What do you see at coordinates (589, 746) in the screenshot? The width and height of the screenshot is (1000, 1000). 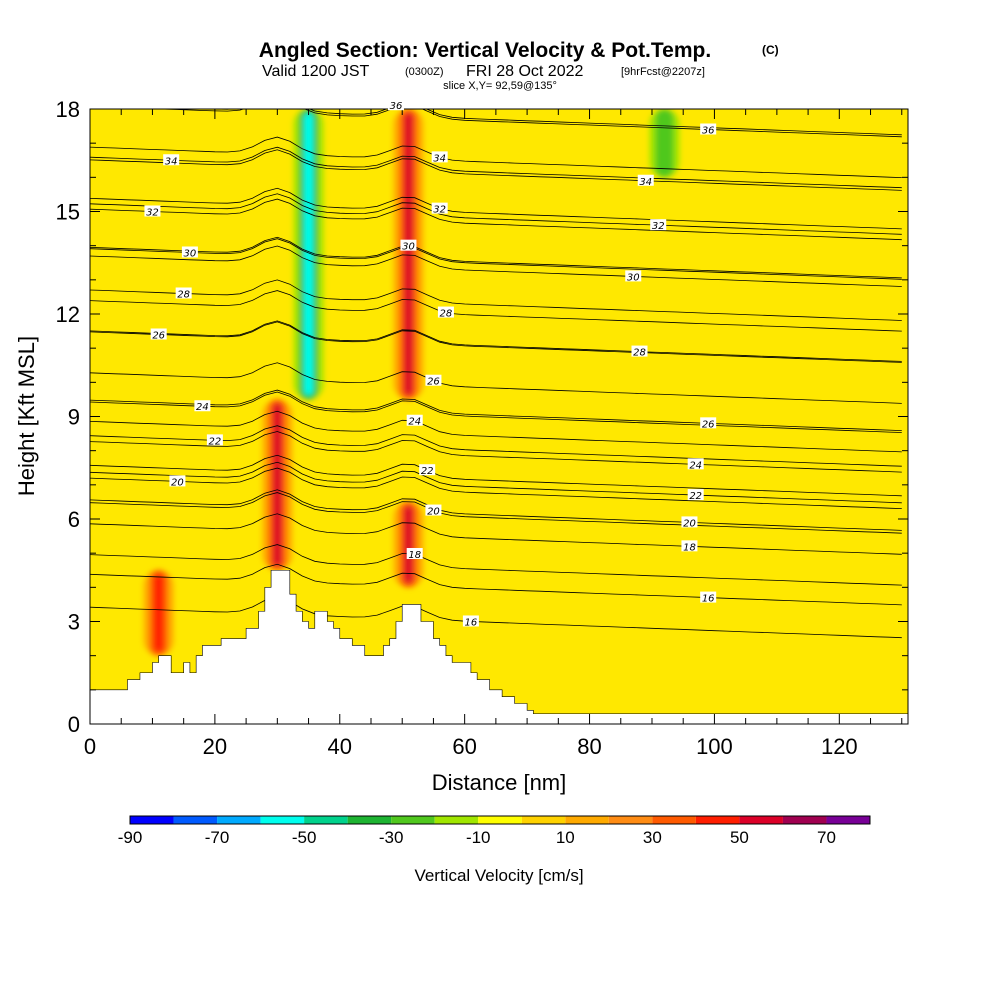 I see `x-tick-label-4: 80` at bounding box center [589, 746].